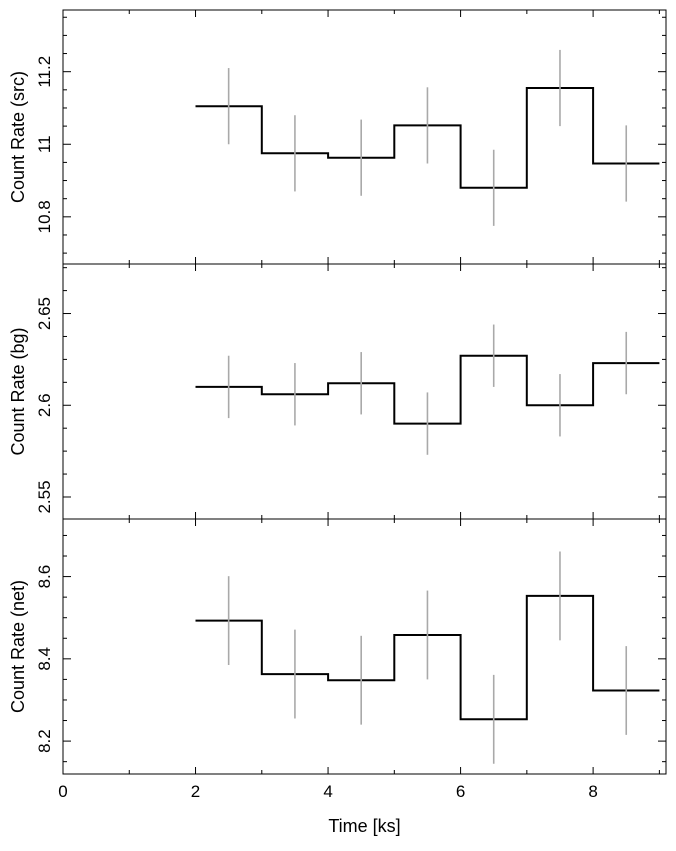  I want to click on y-tick-label: 8.4, so click(44, 659).